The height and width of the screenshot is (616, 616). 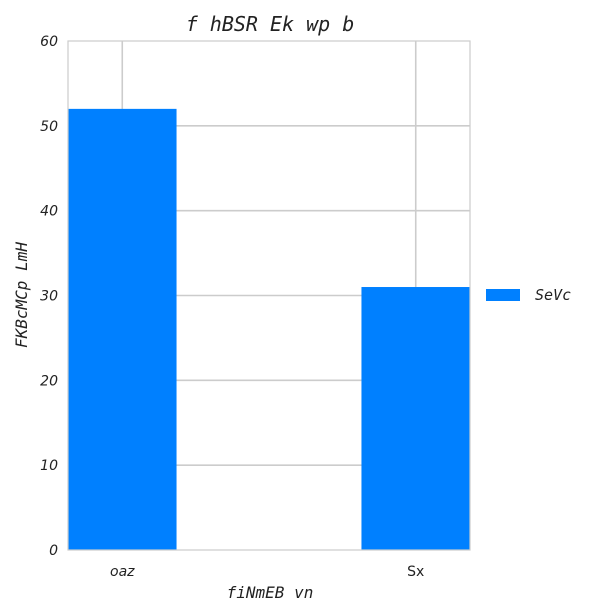 What do you see at coordinates (270, 24) in the screenshot?
I see `chart-title: f hBSR Ek wp b` at bounding box center [270, 24].